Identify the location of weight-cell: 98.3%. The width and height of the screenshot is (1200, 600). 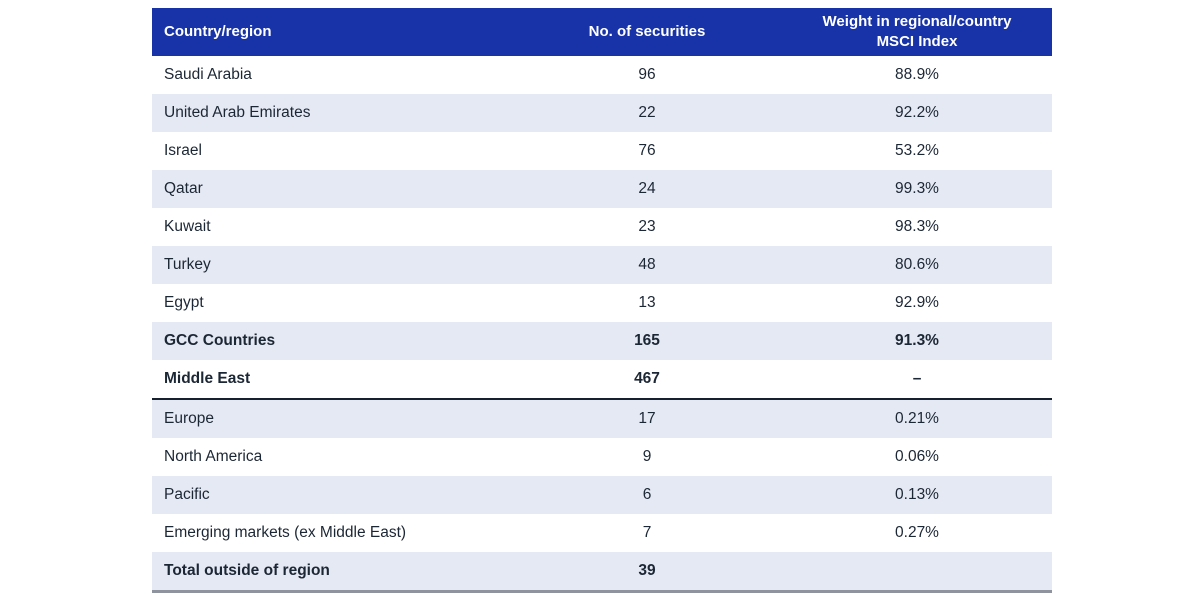
(917, 226).